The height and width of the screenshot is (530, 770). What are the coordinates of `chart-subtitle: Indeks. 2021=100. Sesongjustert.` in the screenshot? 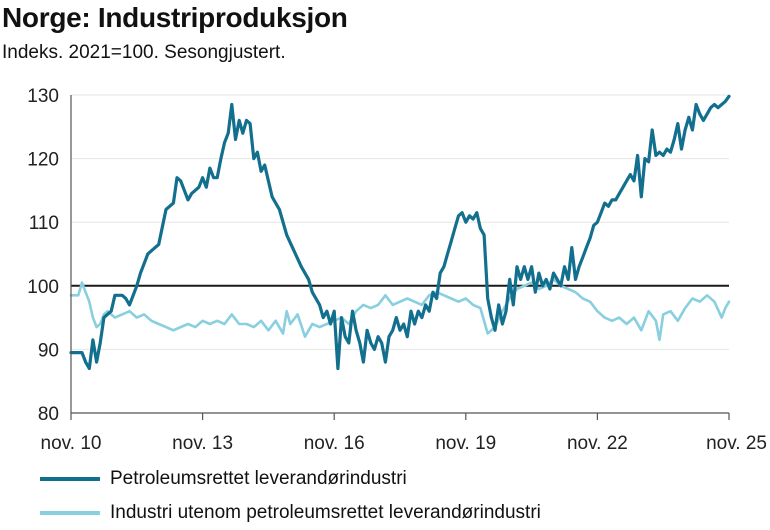 It's located at (144, 52).